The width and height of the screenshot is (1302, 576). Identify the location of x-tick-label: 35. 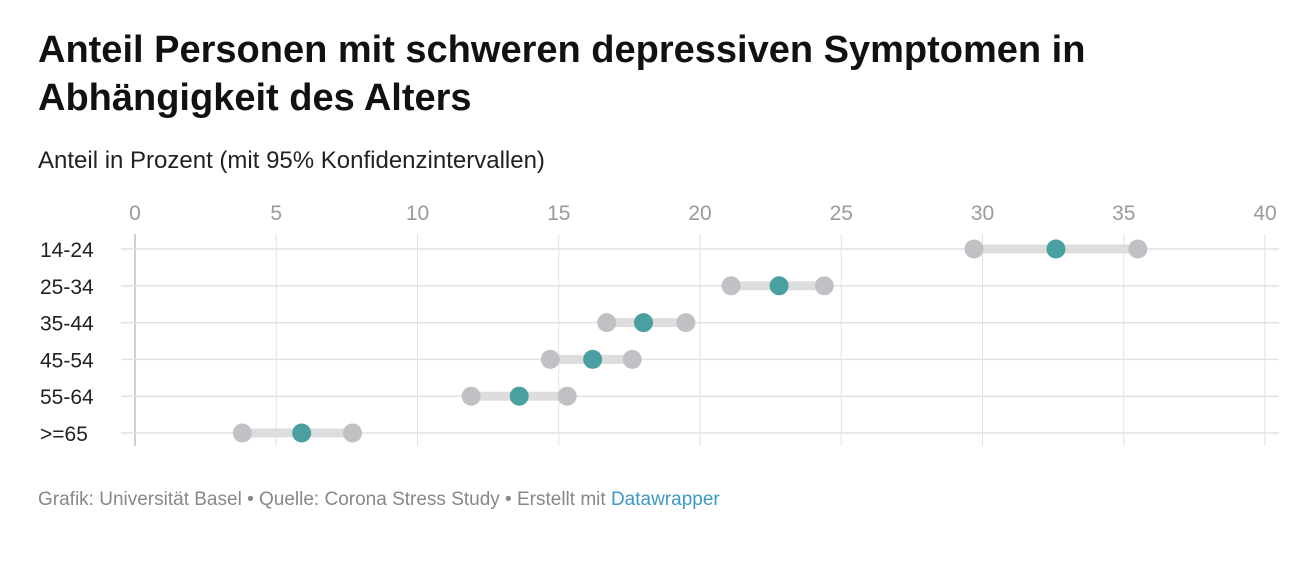
(1123, 213).